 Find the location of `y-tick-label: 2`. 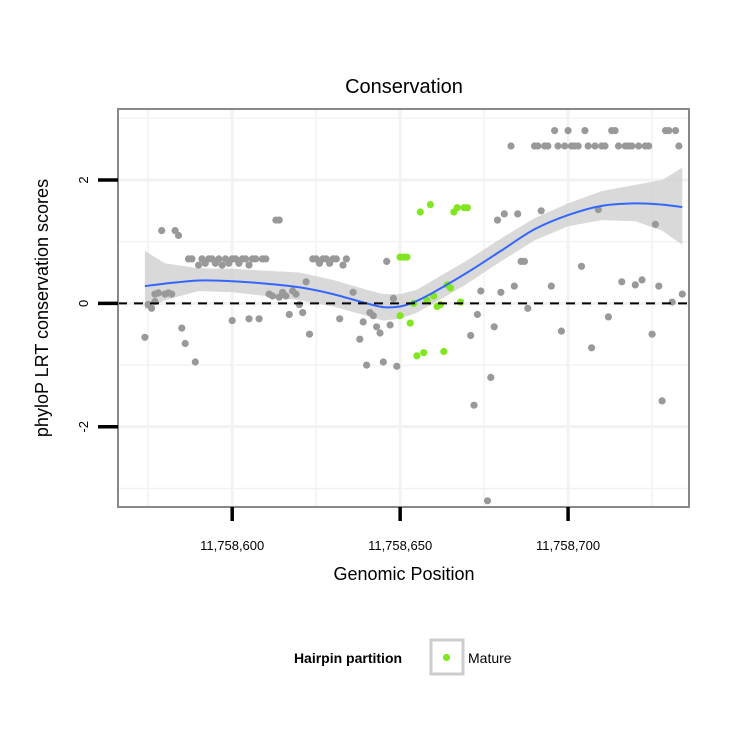

y-tick-label: 2 is located at coordinates (83, 179).